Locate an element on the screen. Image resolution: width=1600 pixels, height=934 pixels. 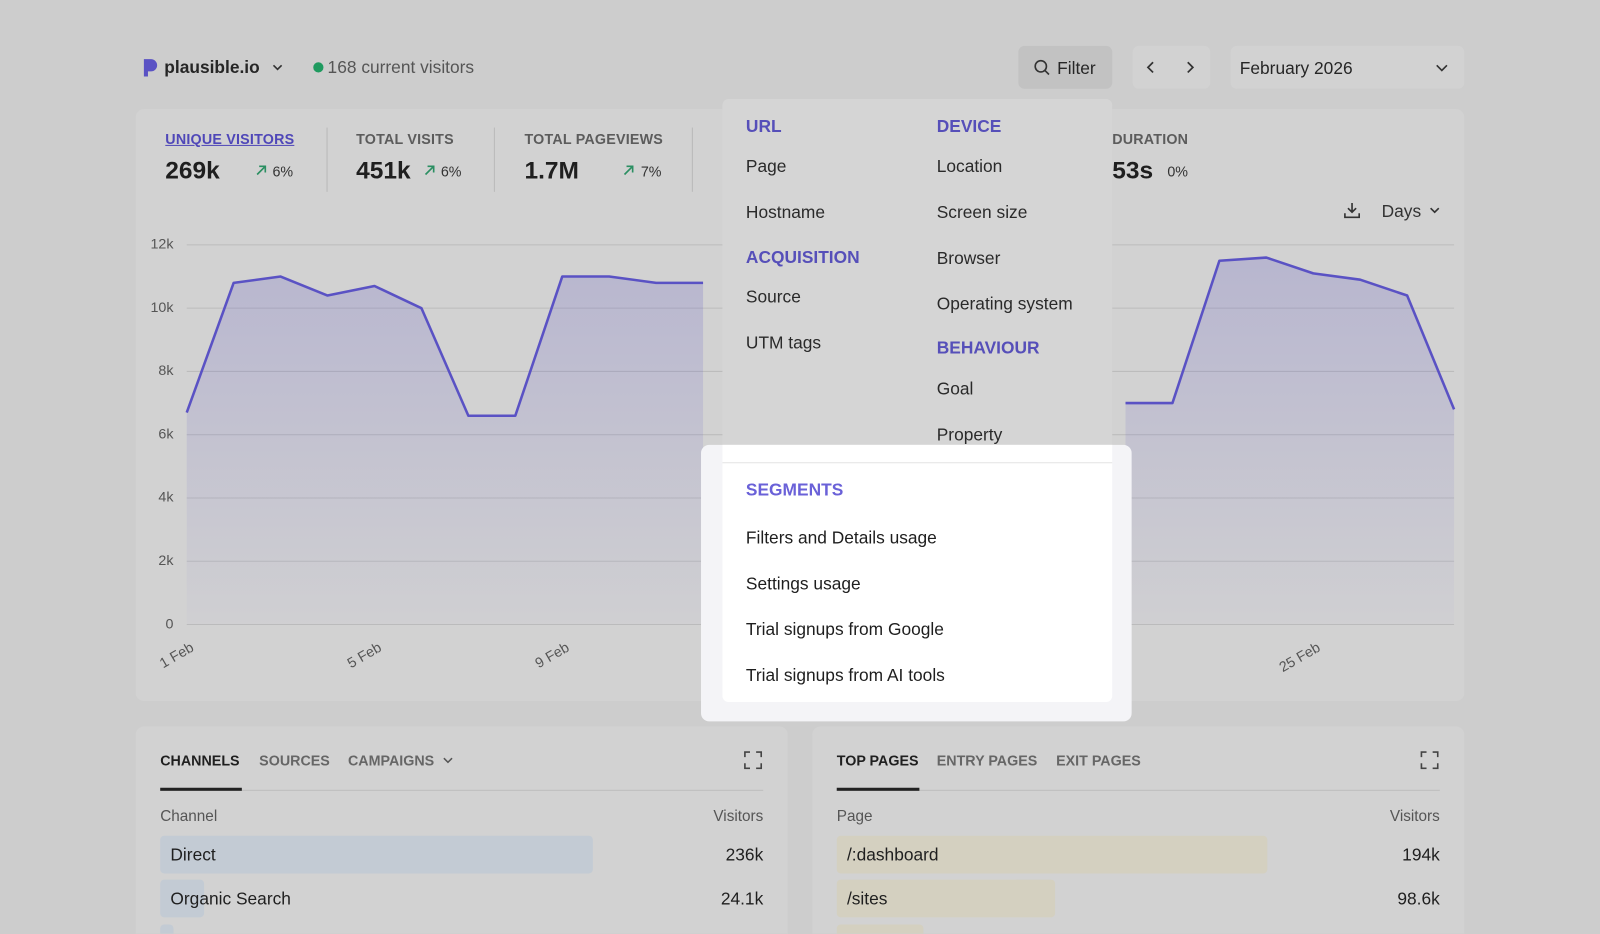
row-value: 98.6k is located at coordinates (1418, 898).